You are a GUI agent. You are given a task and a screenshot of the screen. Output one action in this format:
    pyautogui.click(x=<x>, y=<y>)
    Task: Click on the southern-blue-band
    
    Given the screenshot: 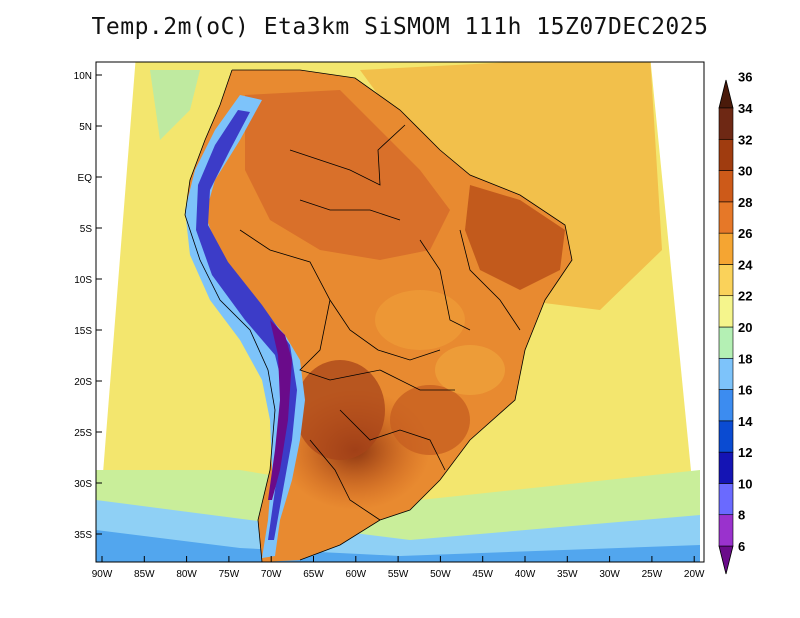 What is the action you would take?
    pyautogui.click(x=398, y=546)
    